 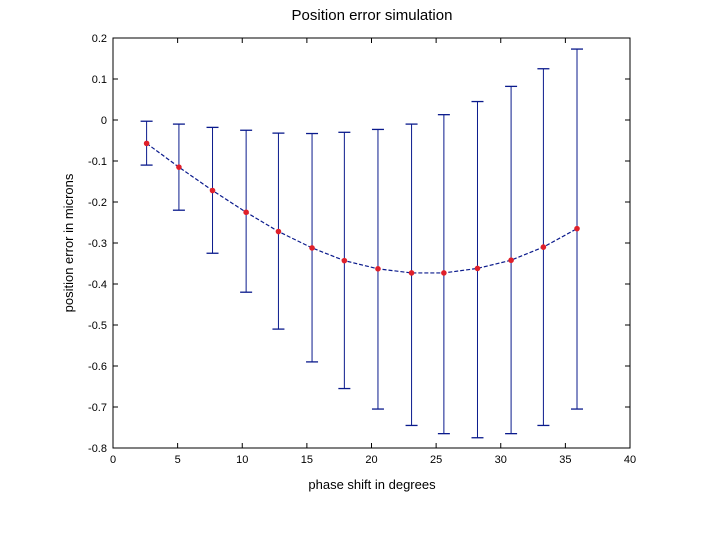 What do you see at coordinates (97, 285) in the screenshot?
I see `y-tick-label: -0.4` at bounding box center [97, 285].